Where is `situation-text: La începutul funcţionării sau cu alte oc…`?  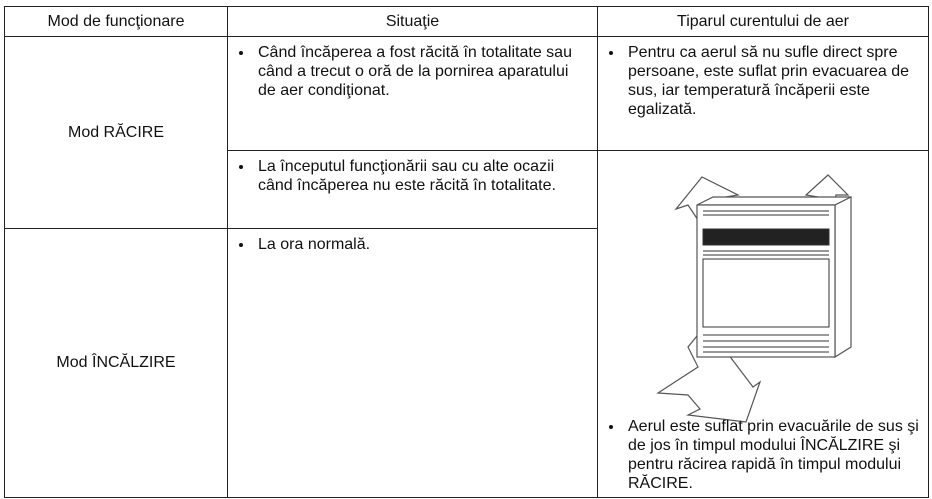 situation-text: La începutul funcţionării sau cu alte oc… is located at coordinates (418, 176).